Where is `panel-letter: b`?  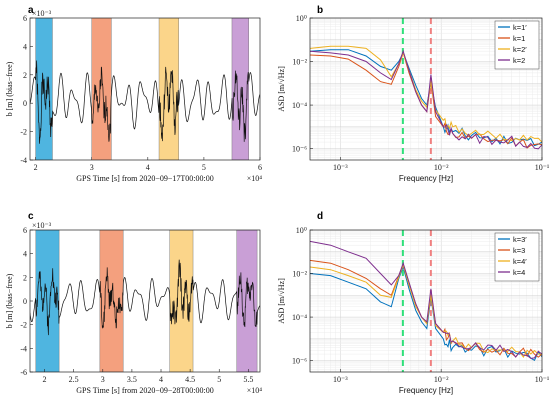
panel-letter: b is located at coordinates (320, 10).